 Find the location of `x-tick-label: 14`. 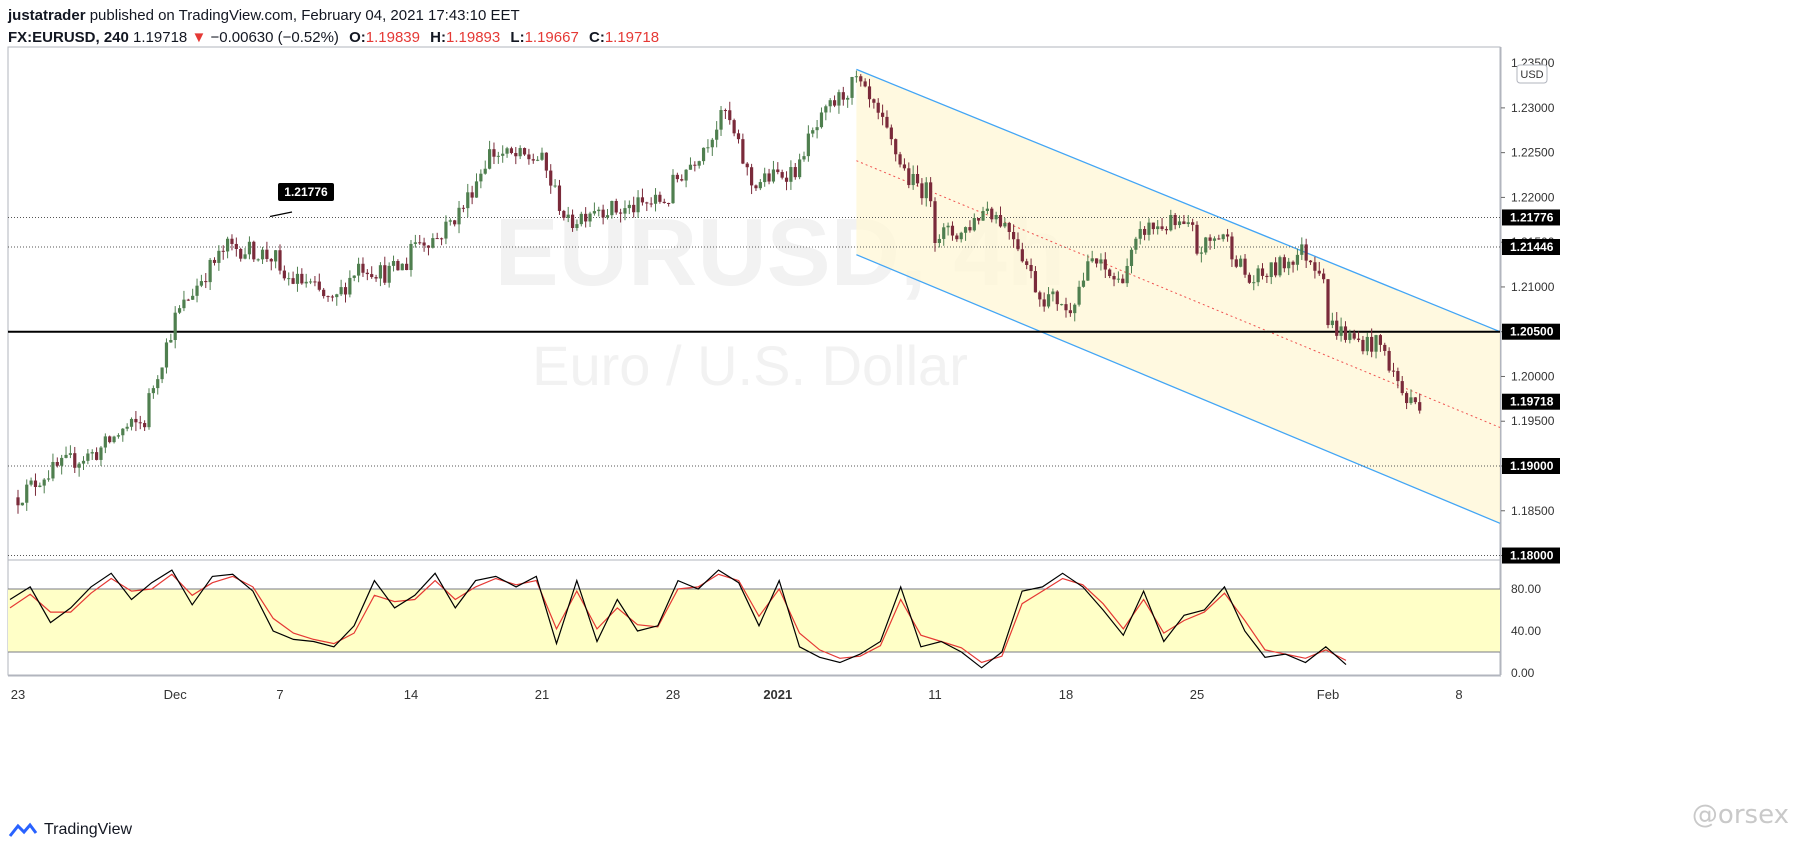

x-tick-label: 14 is located at coordinates (411, 694).